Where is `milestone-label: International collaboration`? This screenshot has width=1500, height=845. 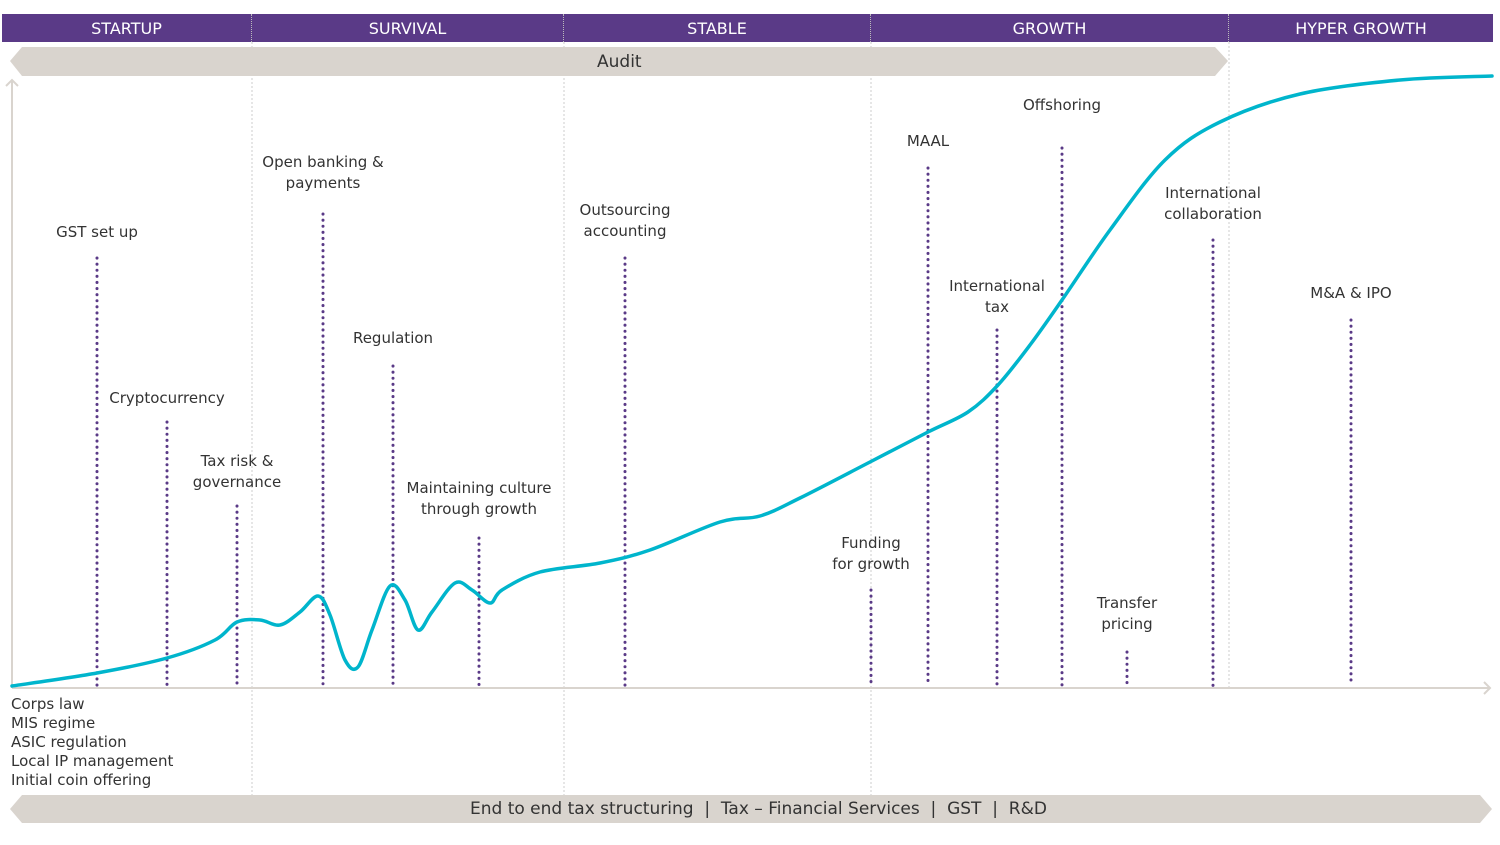
milestone-label: International collaboration is located at coordinates (1213, 204).